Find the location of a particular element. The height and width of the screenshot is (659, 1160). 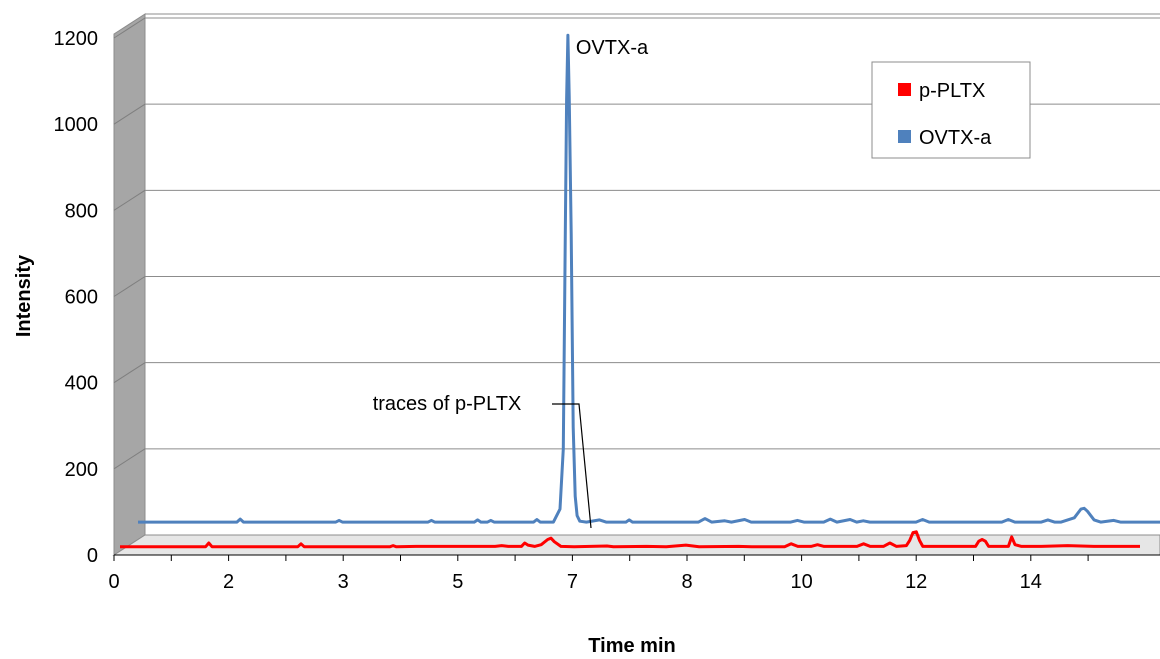

x-tick-label: 0 is located at coordinates (113, 582).